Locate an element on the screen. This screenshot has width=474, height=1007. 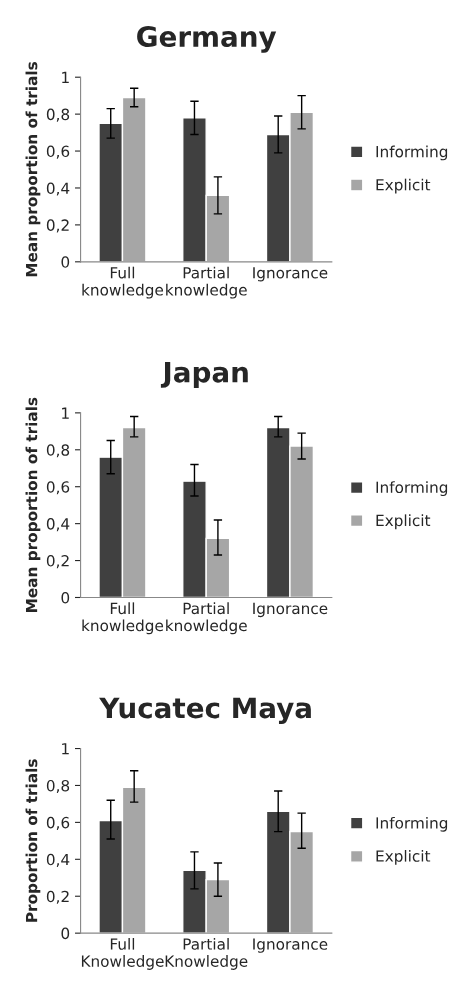
chart-title: Yucatec Maya is located at coordinates (205, 710).